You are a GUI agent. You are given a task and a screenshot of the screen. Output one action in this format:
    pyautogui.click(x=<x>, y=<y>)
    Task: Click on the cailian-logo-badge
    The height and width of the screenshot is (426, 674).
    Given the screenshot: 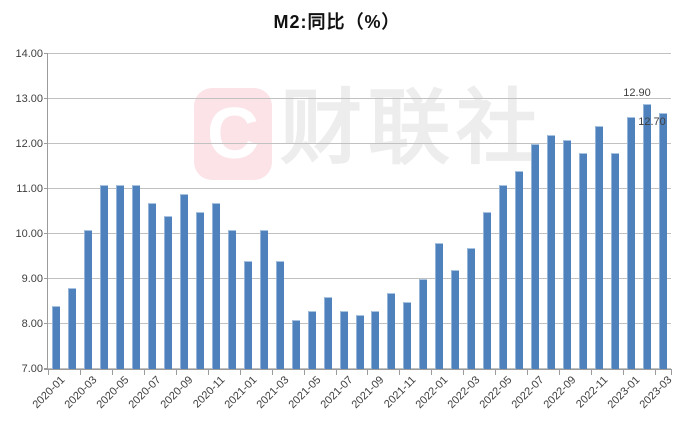 What is the action you would take?
    pyautogui.click(x=233, y=134)
    